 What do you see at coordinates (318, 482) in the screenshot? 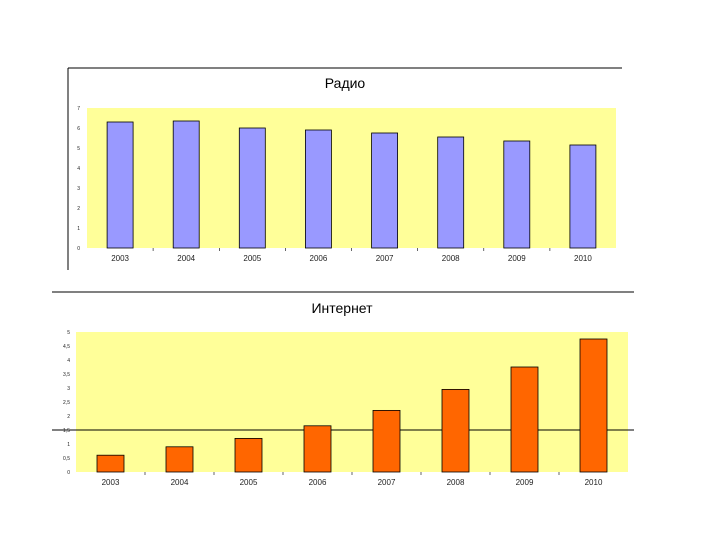
I see `internet-x-tick-label: 2006` at bounding box center [318, 482].